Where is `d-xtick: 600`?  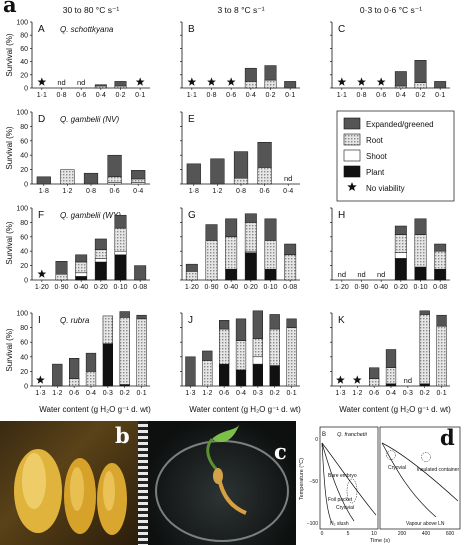
d-xtick: 600 is located at coordinates (450, 534).